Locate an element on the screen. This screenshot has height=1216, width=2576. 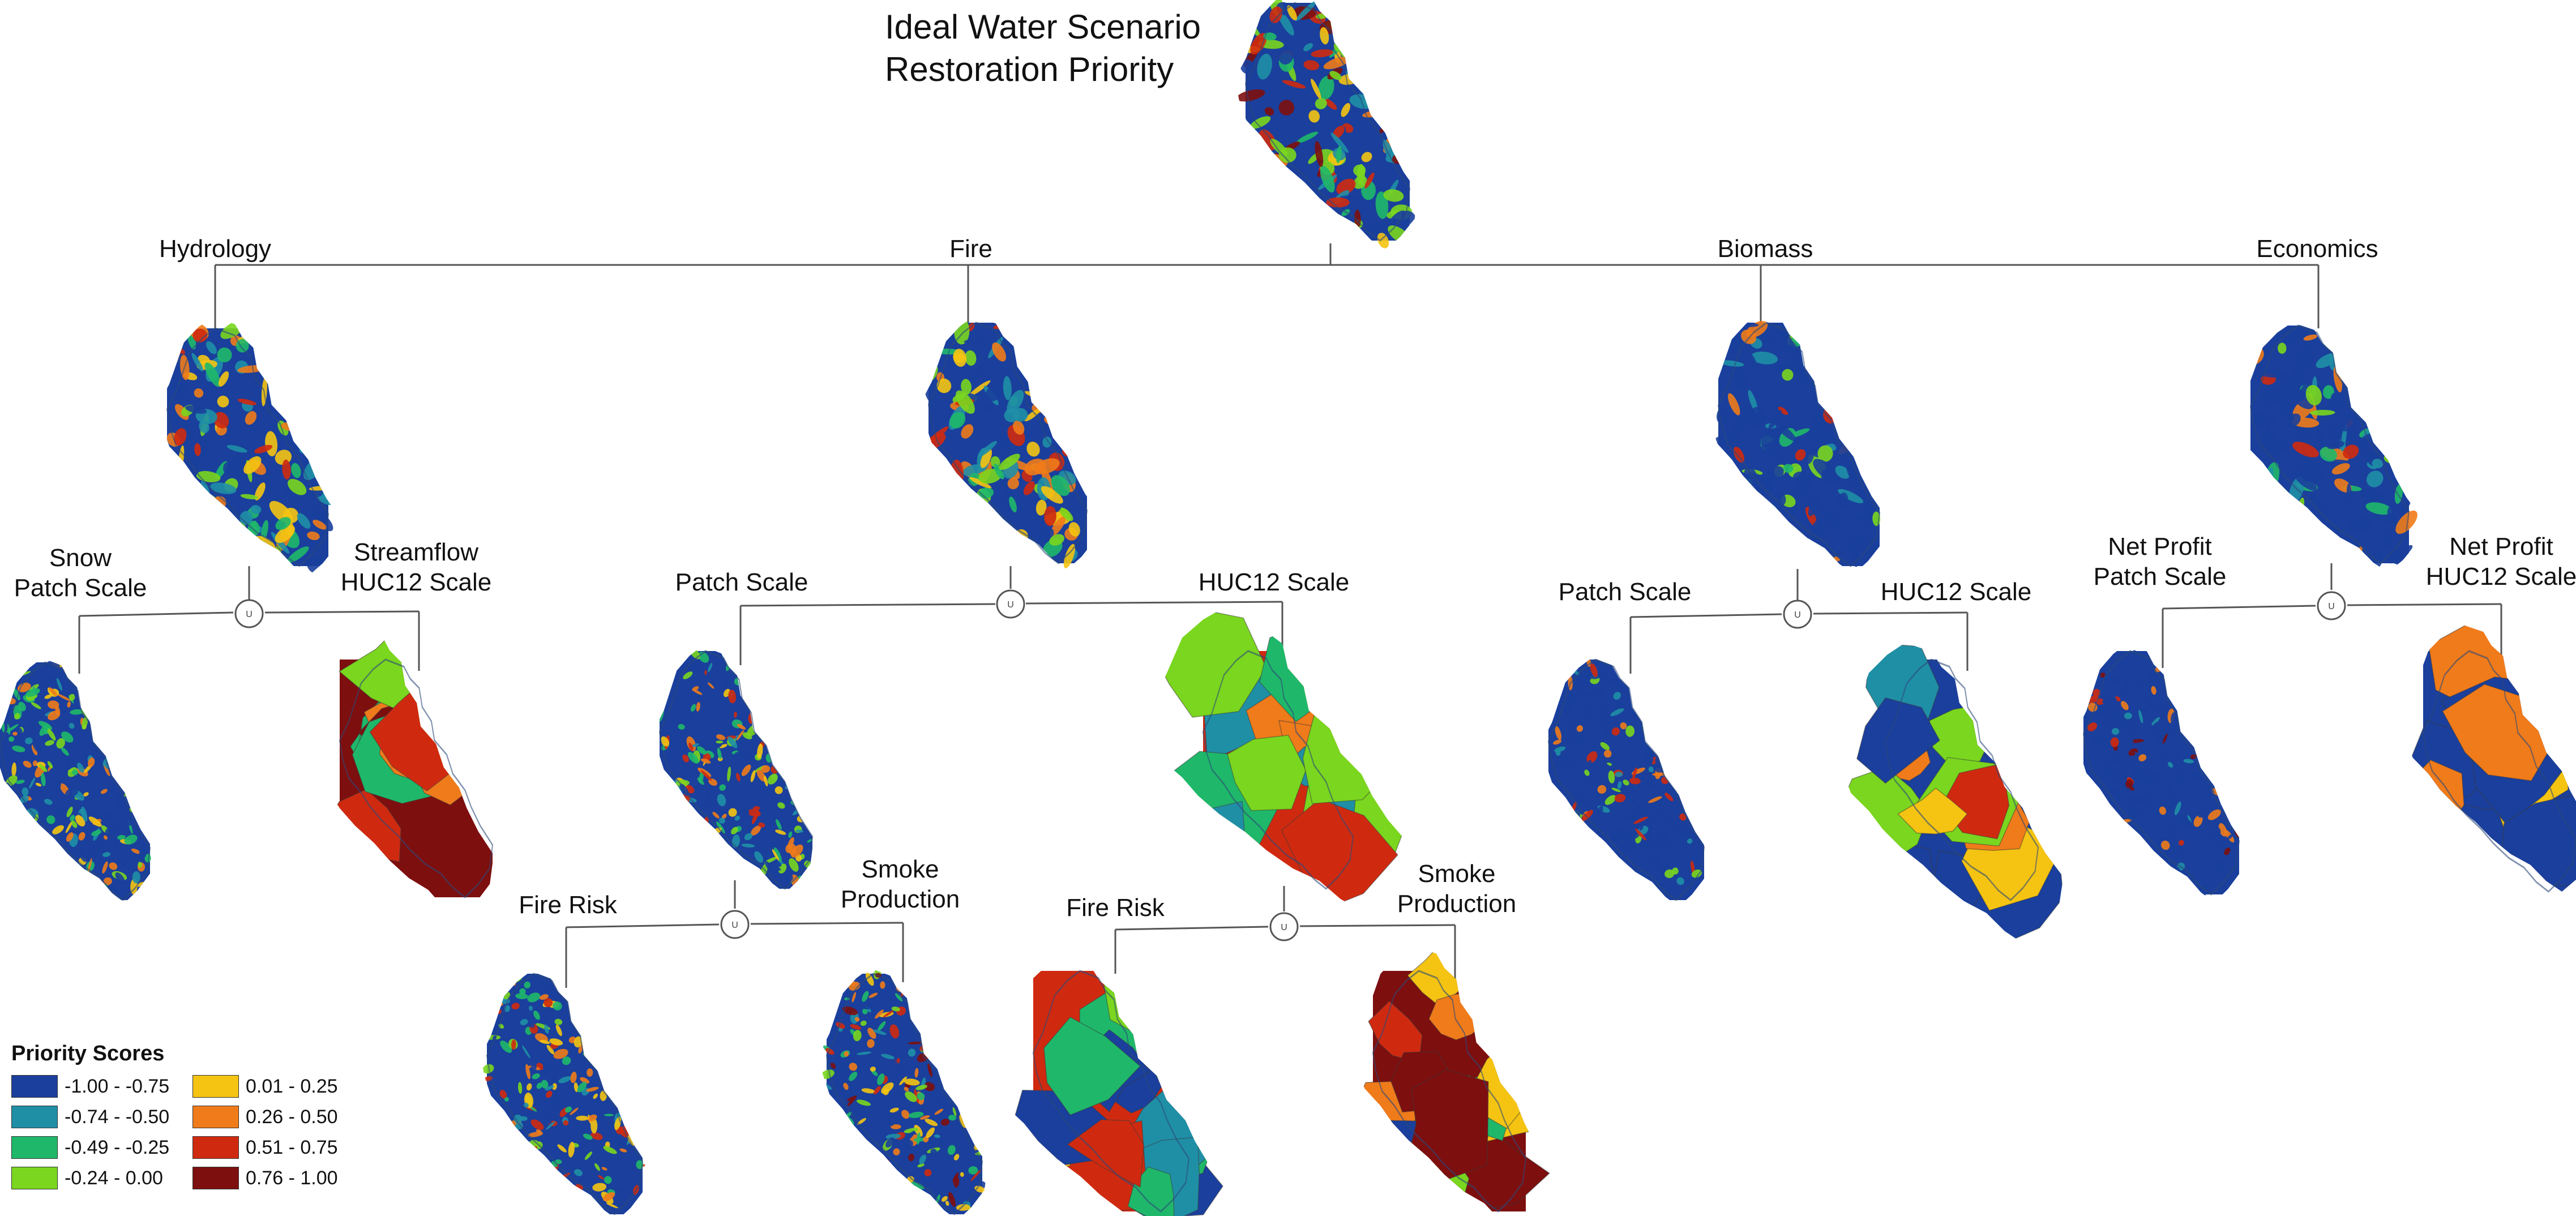
union-node-biomass is located at coordinates (1797, 614).